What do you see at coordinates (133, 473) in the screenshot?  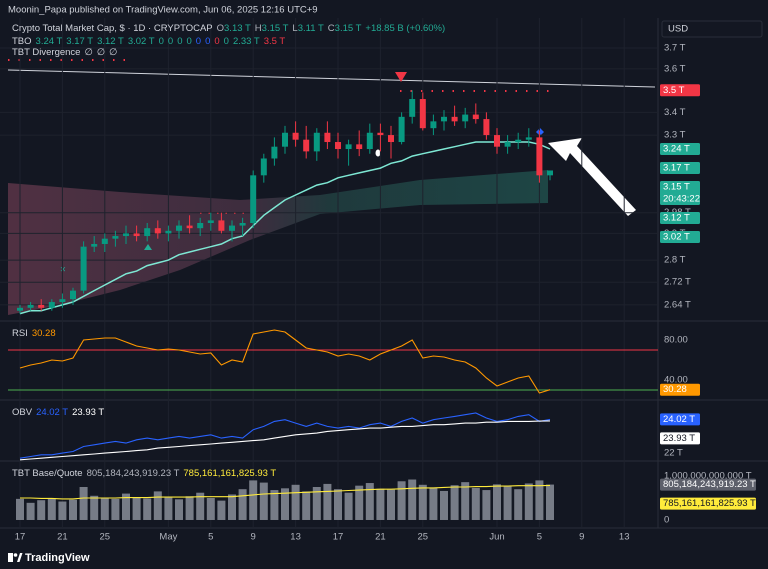 I see `legend-value: 805,184,243,919.23 T` at bounding box center [133, 473].